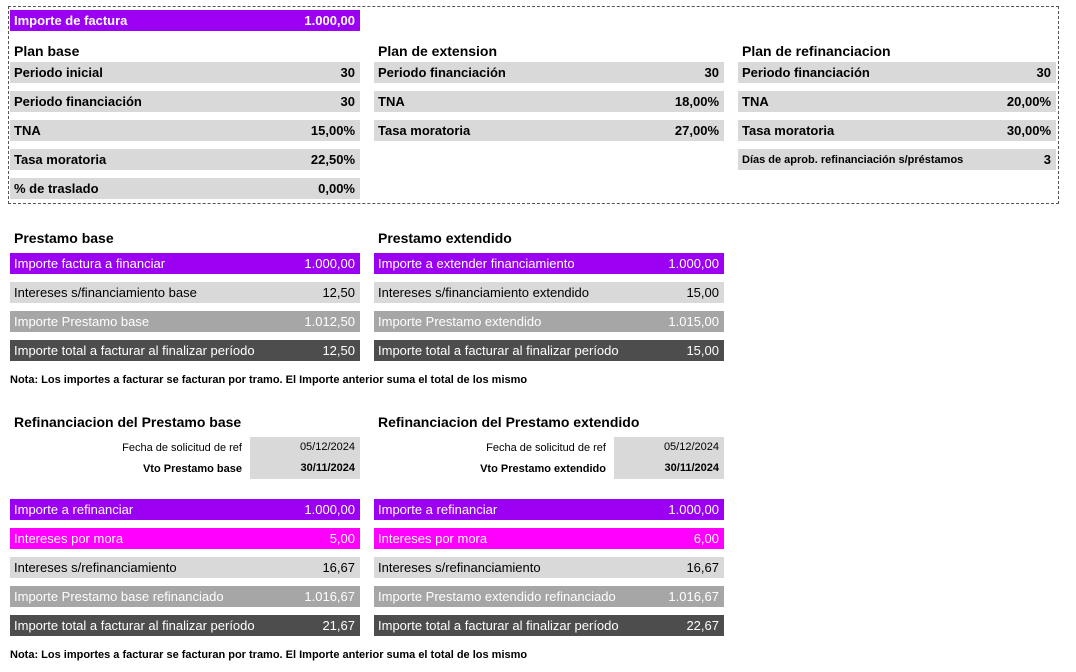 The height and width of the screenshot is (672, 1076). I want to click on row-label: Importe Prestamo extendido, so click(460, 321).